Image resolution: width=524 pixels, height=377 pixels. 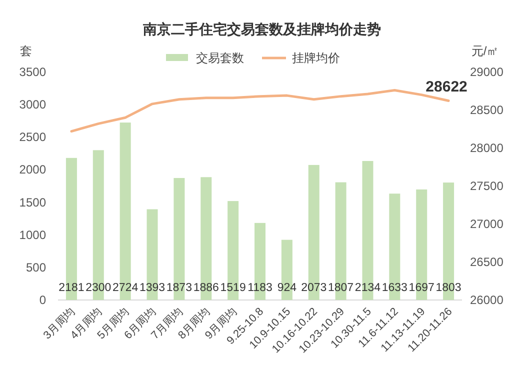 What do you see at coordinates (368, 288) in the screenshot?
I see `data-label: 2134` at bounding box center [368, 288].